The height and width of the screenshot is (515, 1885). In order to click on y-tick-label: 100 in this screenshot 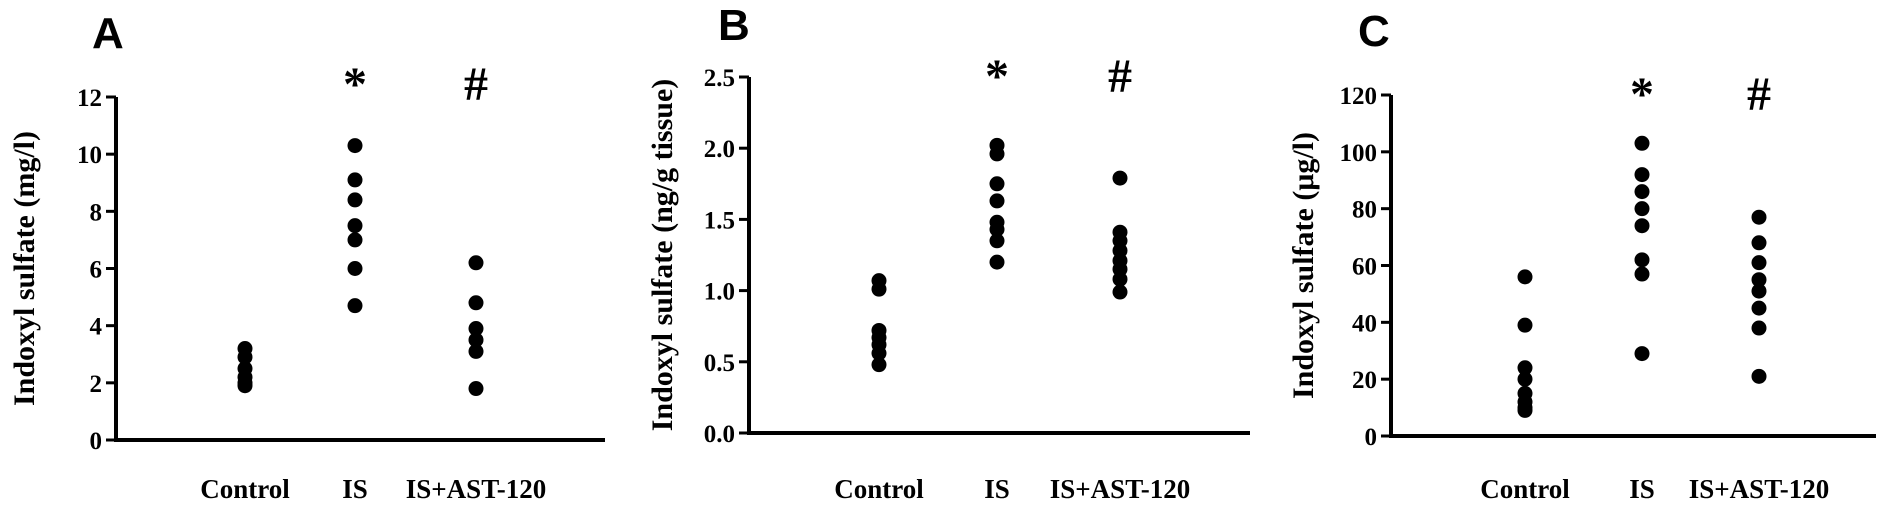, I will do `click(1359, 153)`.